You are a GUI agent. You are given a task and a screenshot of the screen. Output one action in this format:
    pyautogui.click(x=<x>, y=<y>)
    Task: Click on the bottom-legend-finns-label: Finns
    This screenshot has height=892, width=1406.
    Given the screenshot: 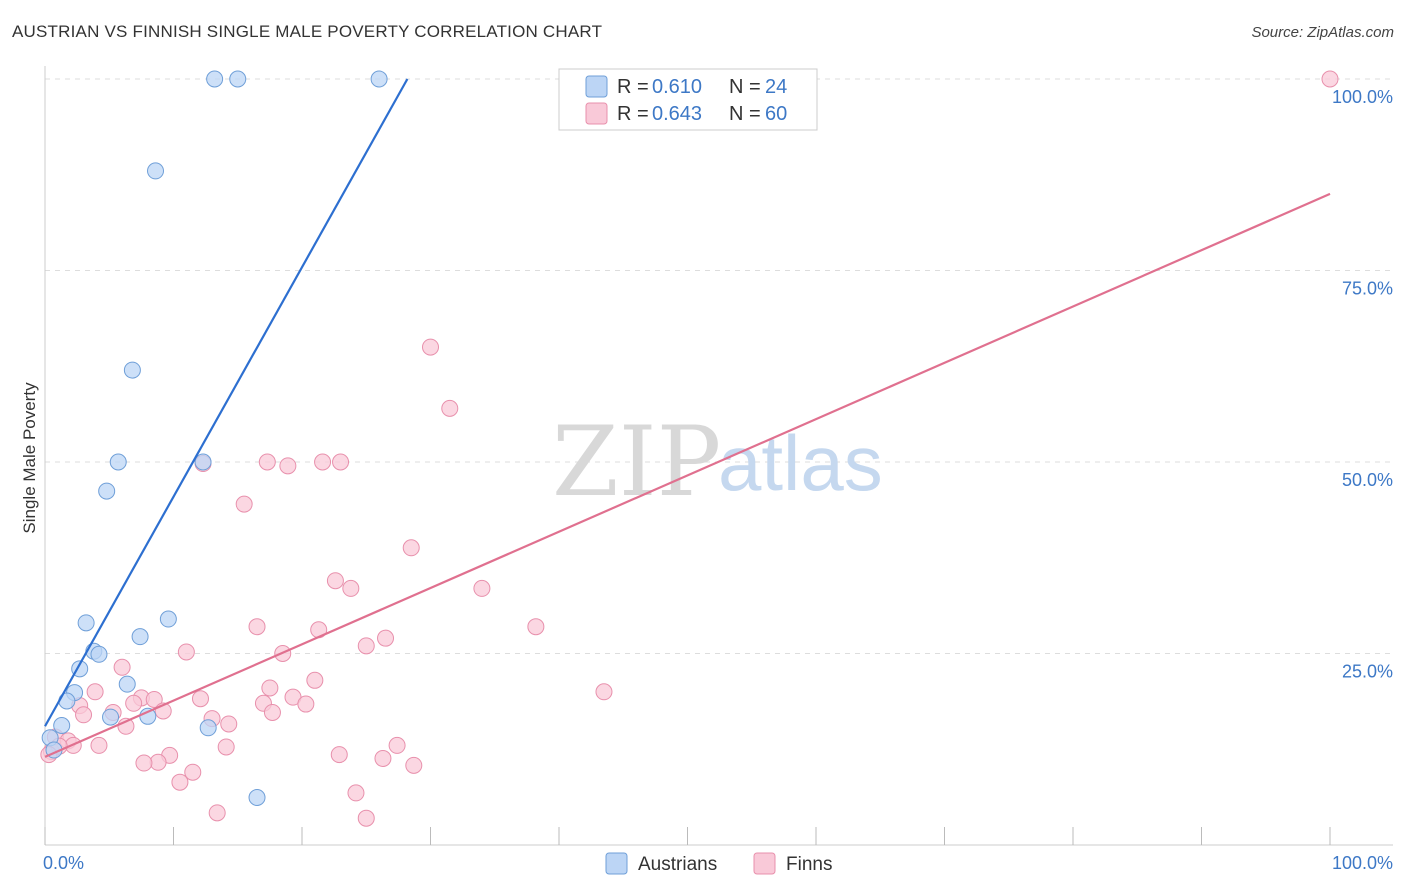 What is the action you would take?
    pyautogui.click(x=809, y=864)
    